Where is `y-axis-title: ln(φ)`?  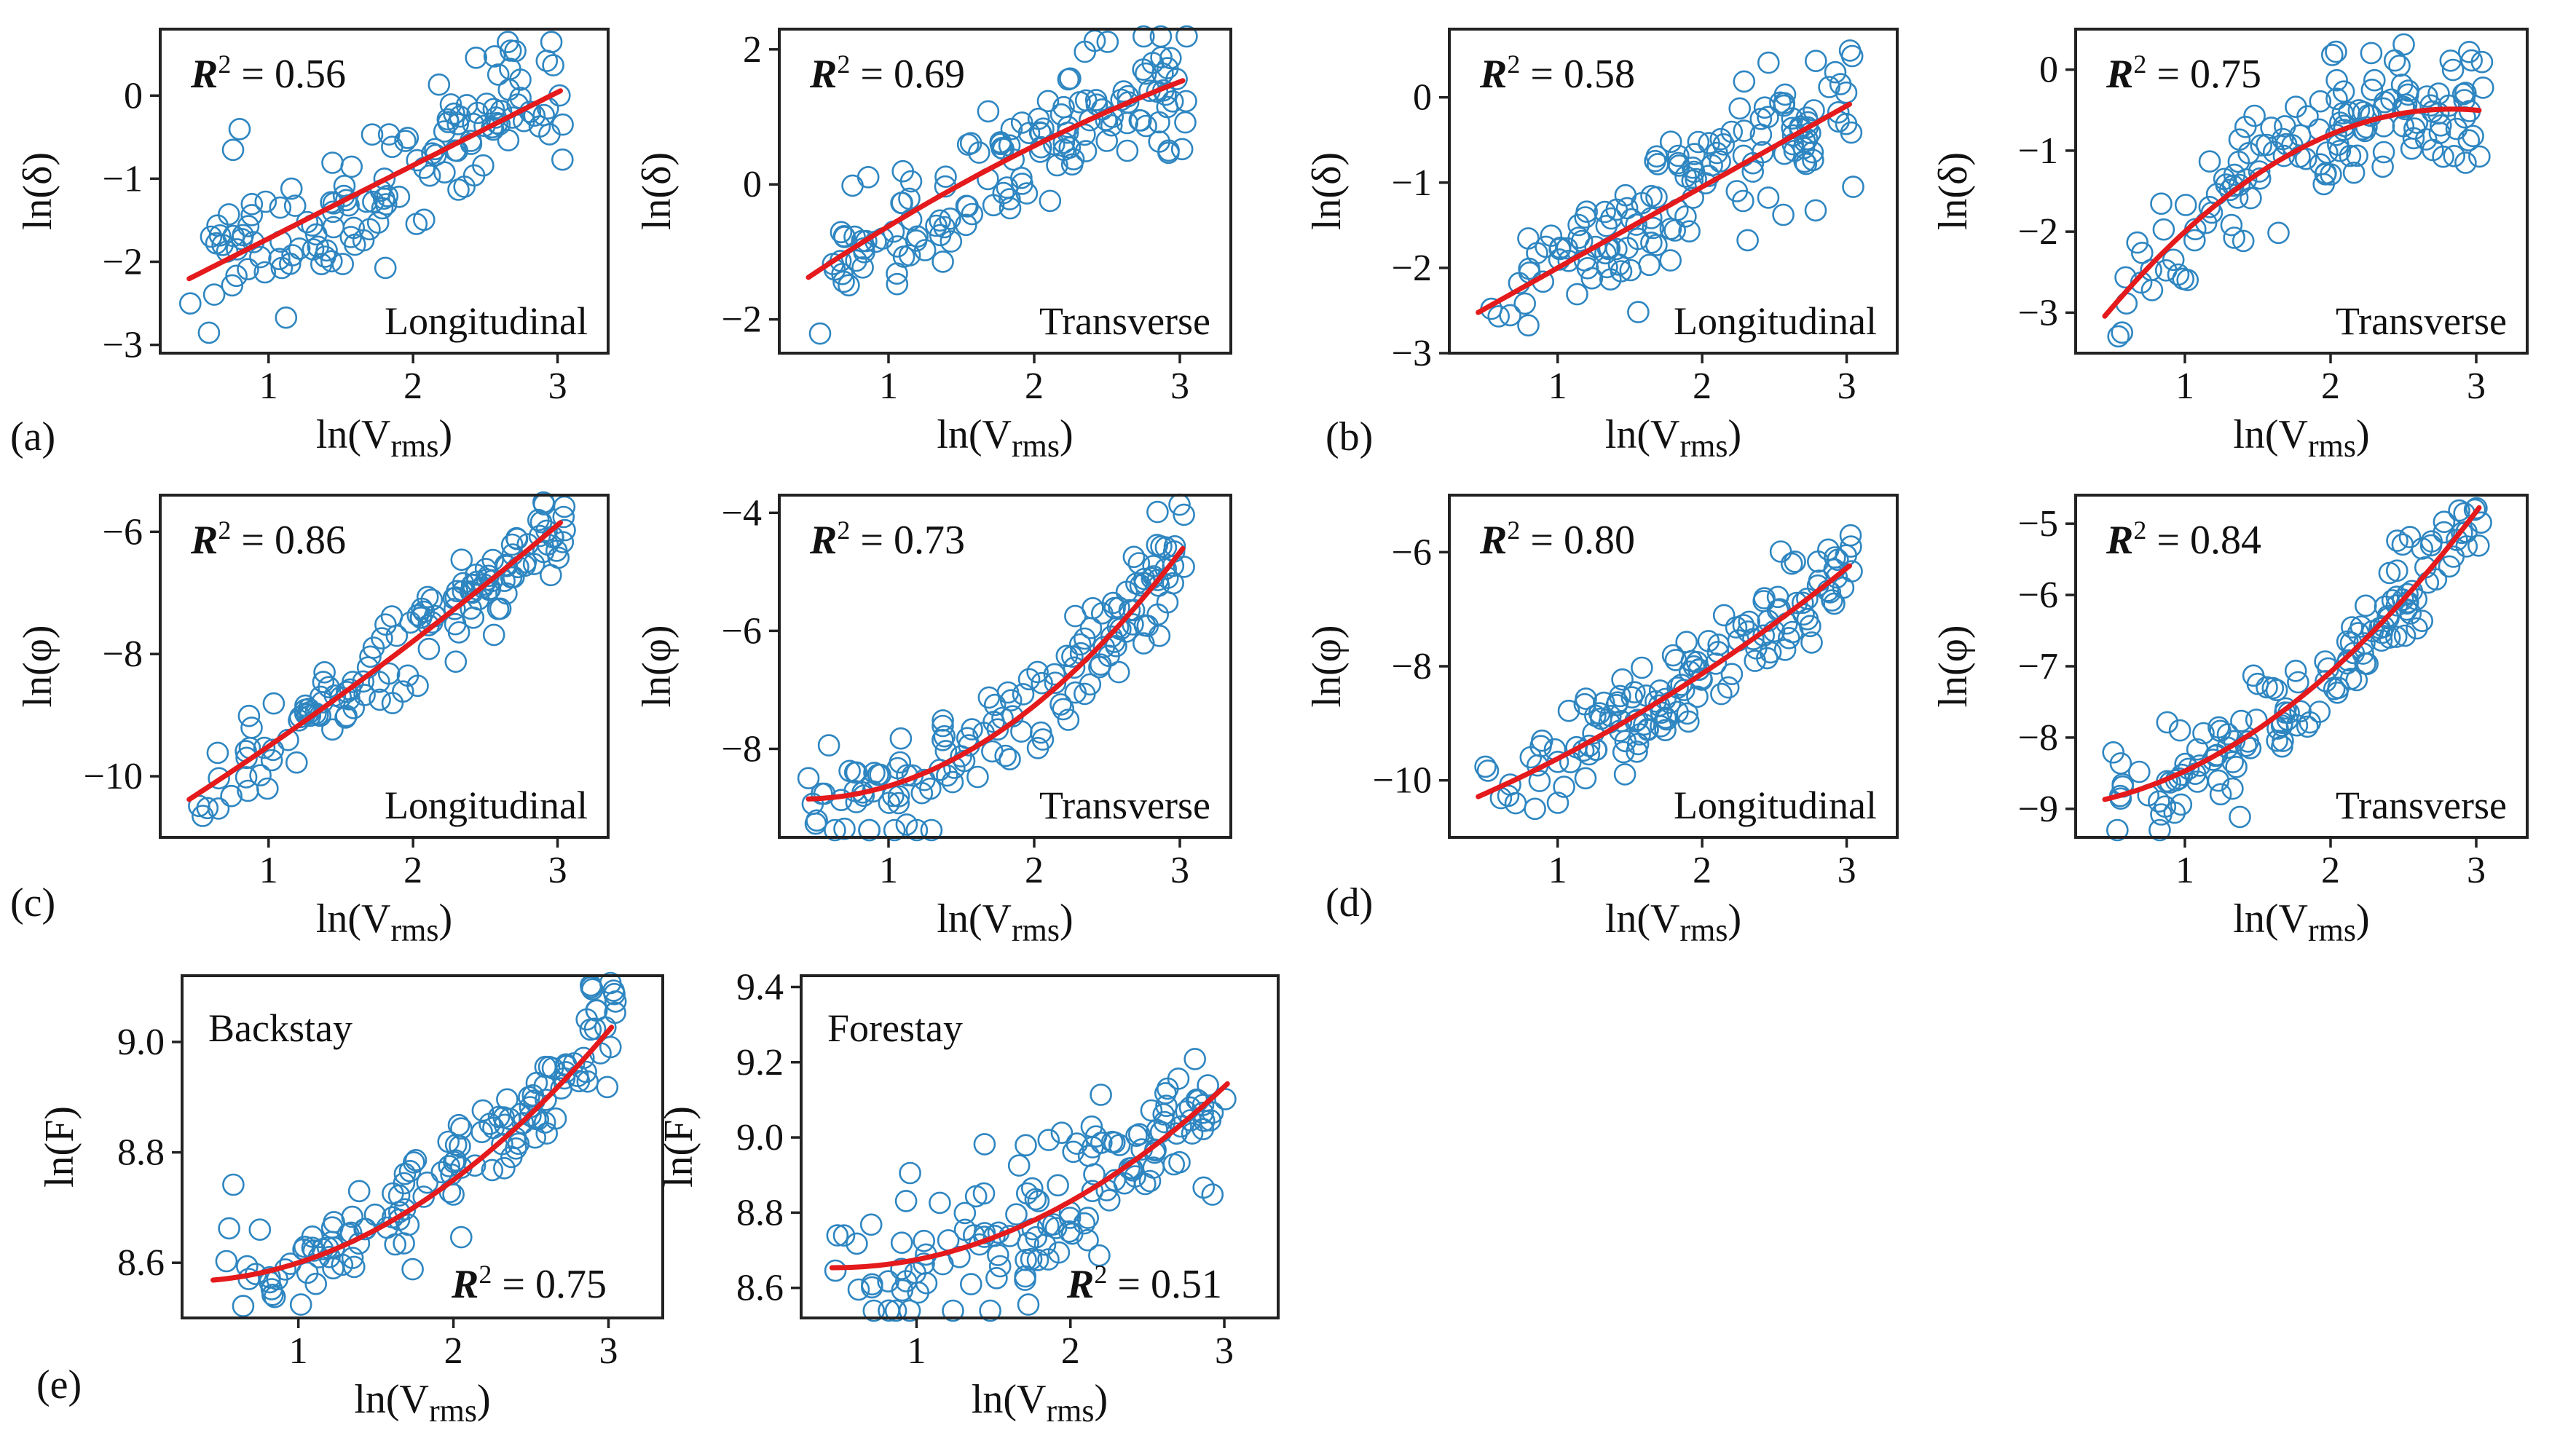
y-axis-title: ln(φ) is located at coordinates (1327, 666).